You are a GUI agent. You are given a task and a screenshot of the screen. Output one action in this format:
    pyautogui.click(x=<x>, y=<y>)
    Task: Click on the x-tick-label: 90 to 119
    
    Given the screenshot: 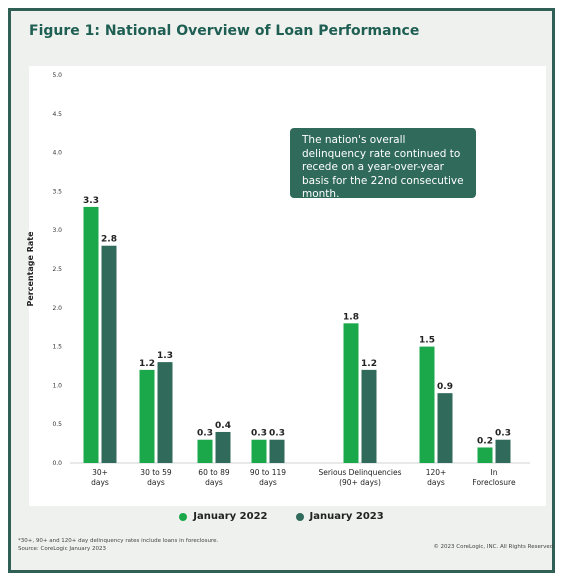 What is the action you would take?
    pyautogui.click(x=268, y=472)
    